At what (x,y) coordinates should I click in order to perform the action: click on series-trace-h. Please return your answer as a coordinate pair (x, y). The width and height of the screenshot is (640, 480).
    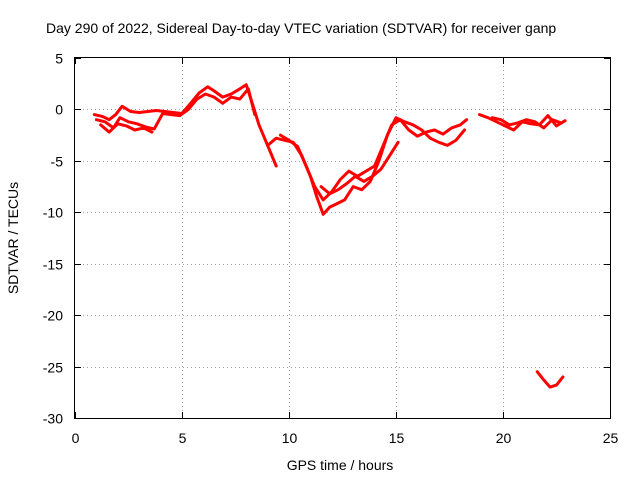
    Looking at the image, I should click on (526, 123).